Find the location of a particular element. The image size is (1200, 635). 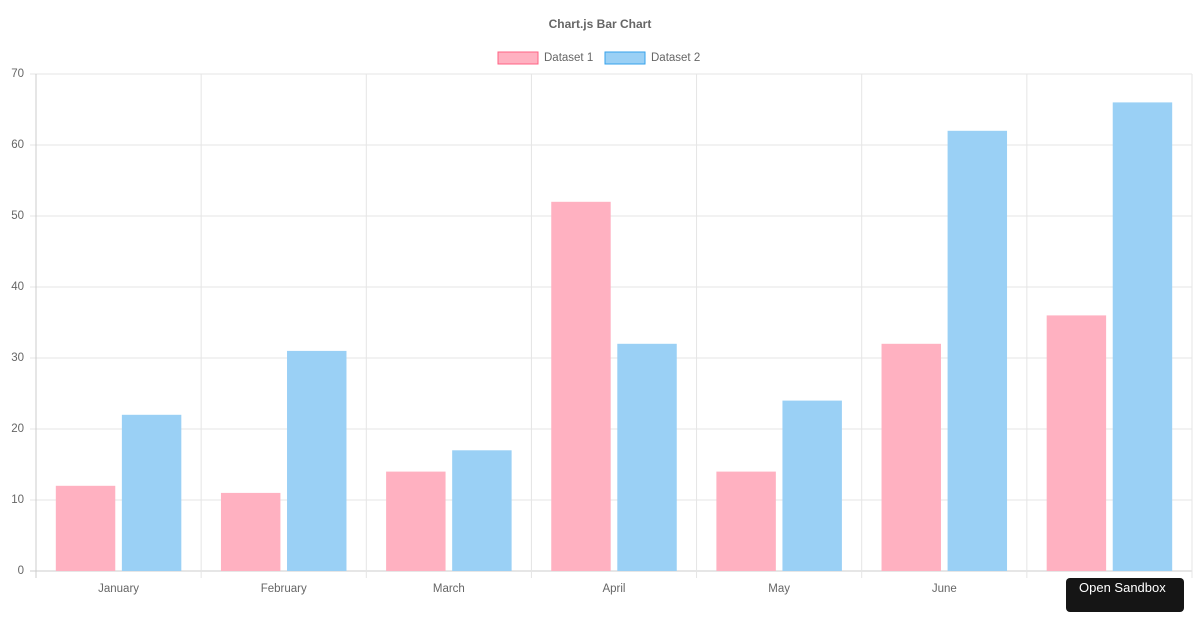

y-tick-label: 60 is located at coordinates (17, 145).